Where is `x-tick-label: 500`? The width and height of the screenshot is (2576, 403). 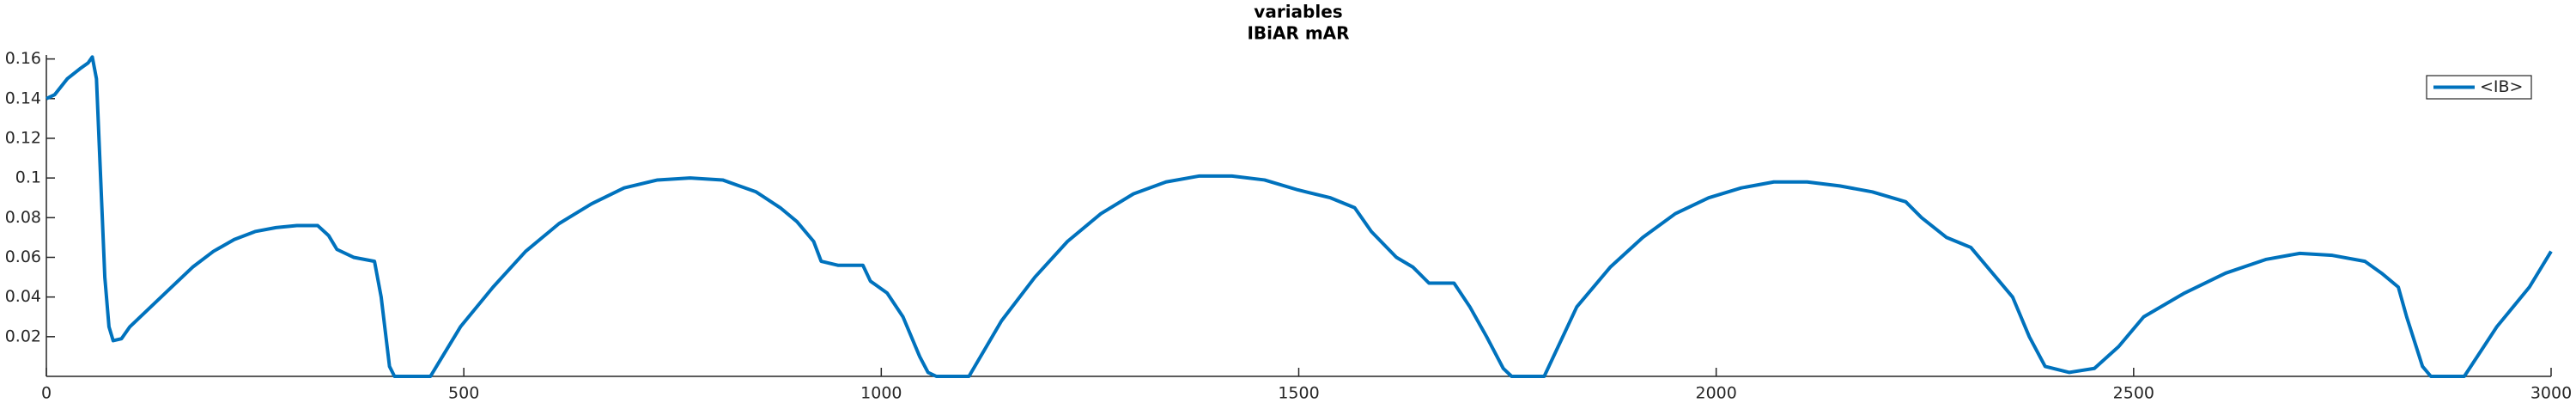
x-tick-label: 500 is located at coordinates (463, 393).